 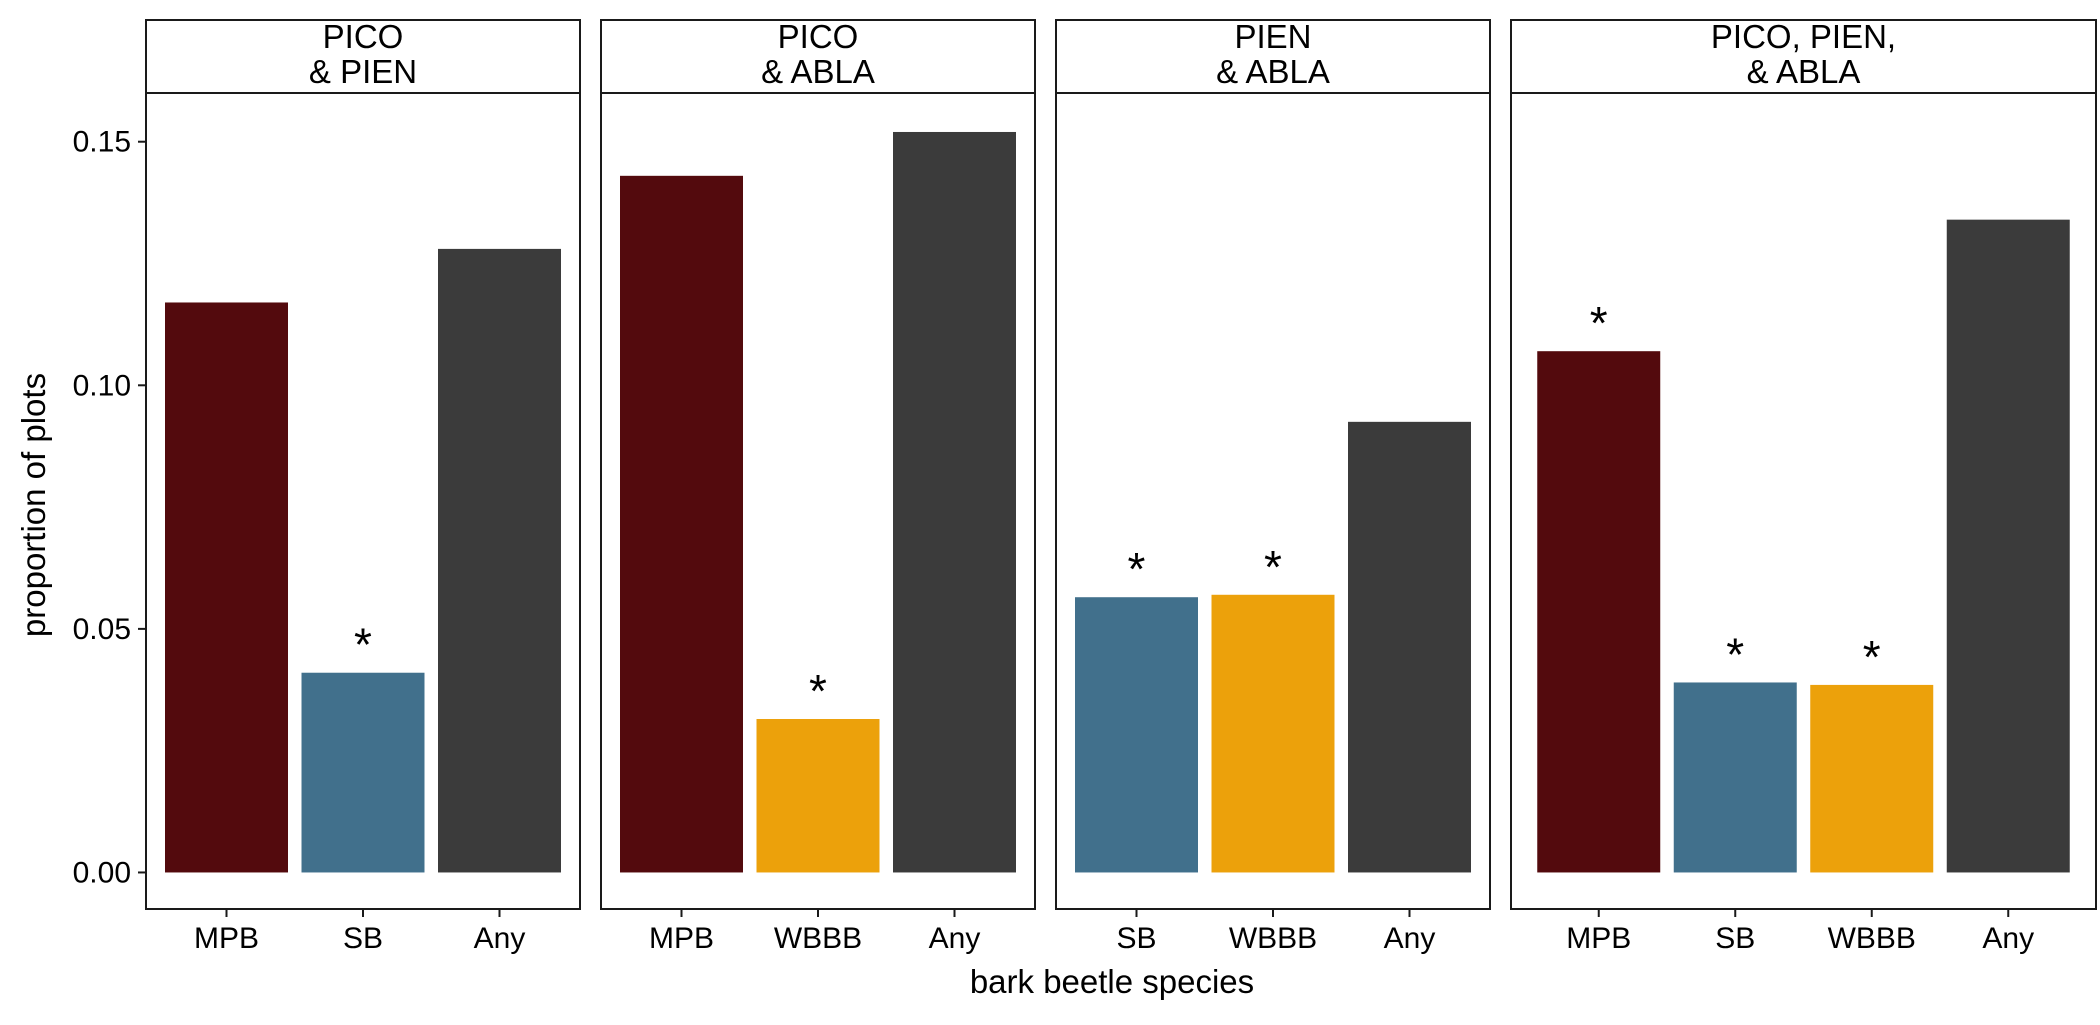 I want to click on facet-strip-label: PIEN, so click(x=1272, y=36).